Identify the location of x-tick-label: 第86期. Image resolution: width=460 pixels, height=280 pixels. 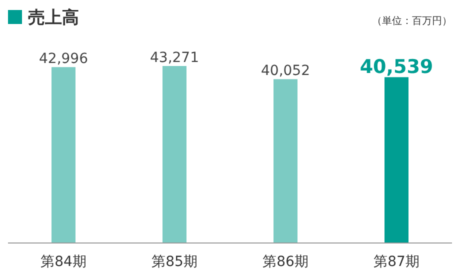
(285, 262).